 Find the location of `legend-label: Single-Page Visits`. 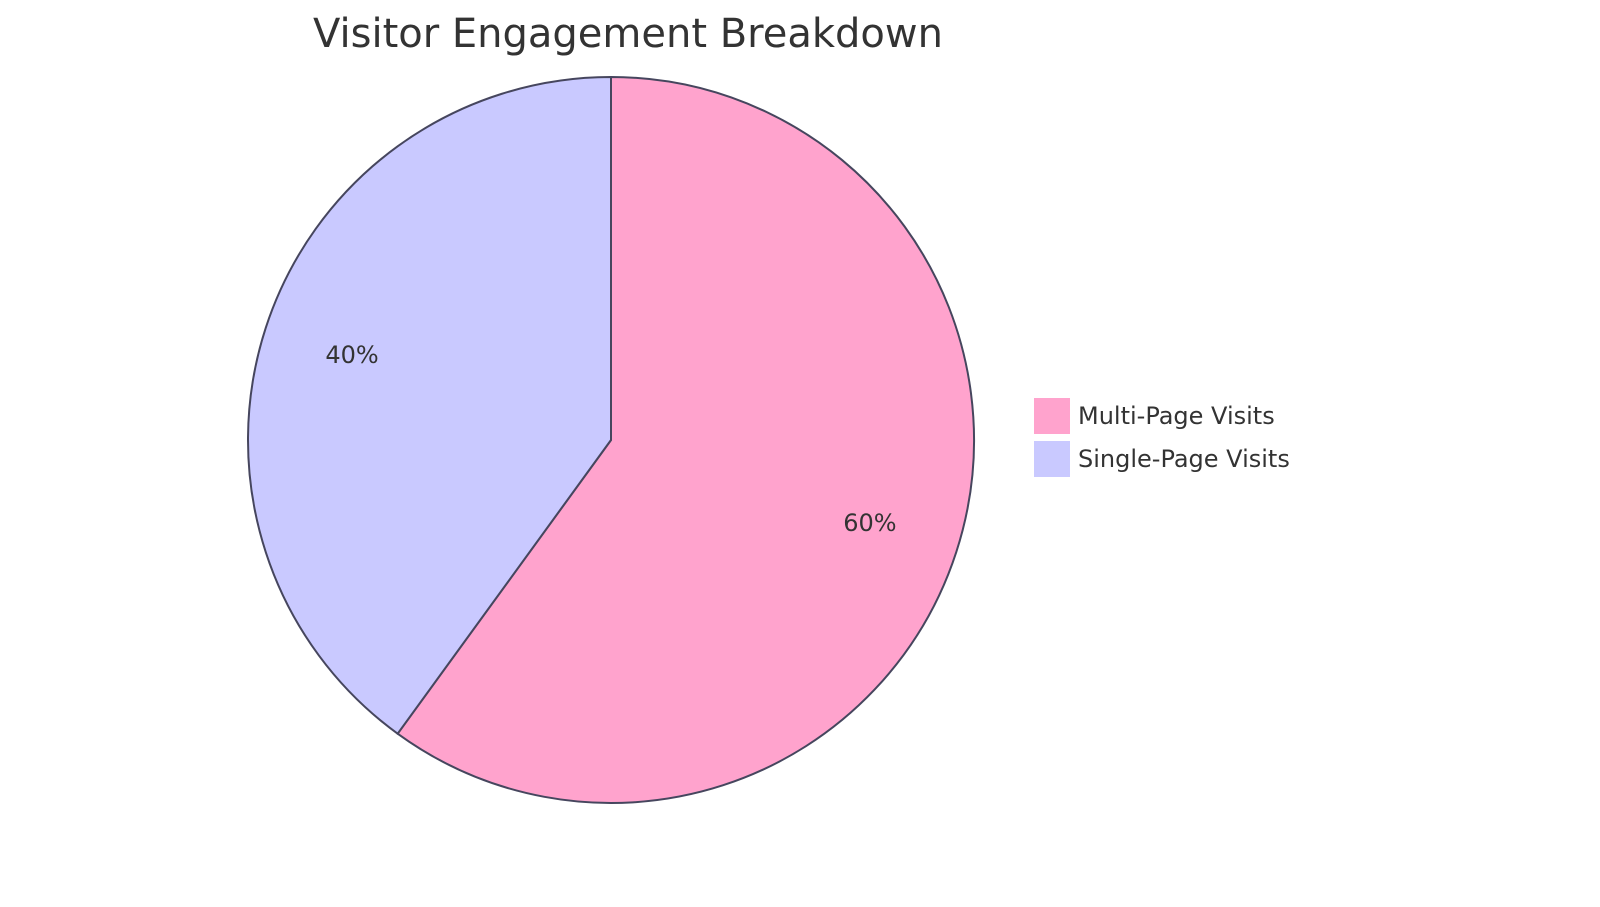

legend-label: Single-Page Visits is located at coordinates (1184, 459).